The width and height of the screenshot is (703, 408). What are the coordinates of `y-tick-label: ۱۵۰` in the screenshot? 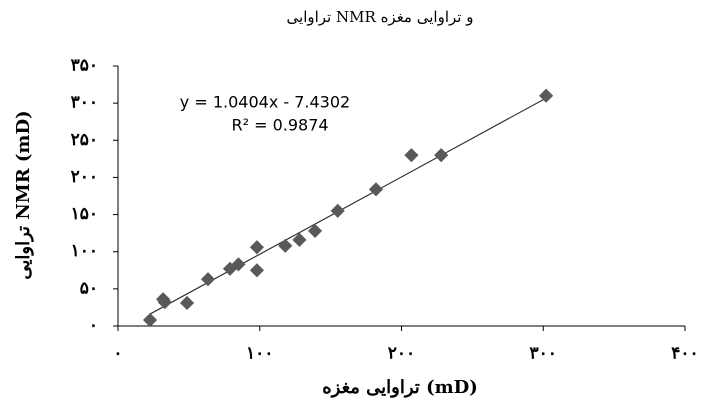 It's located at (84, 214).